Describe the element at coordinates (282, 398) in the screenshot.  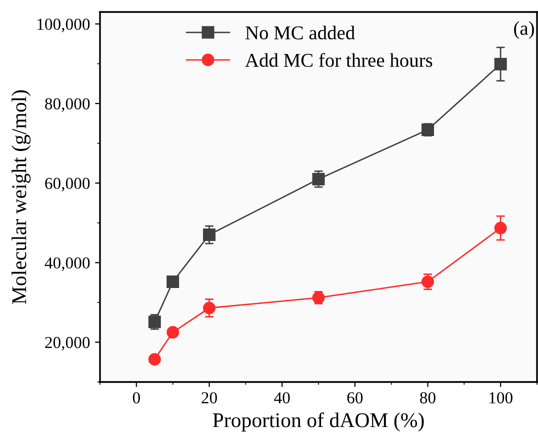
I see `x-tick-label: 40` at that location.